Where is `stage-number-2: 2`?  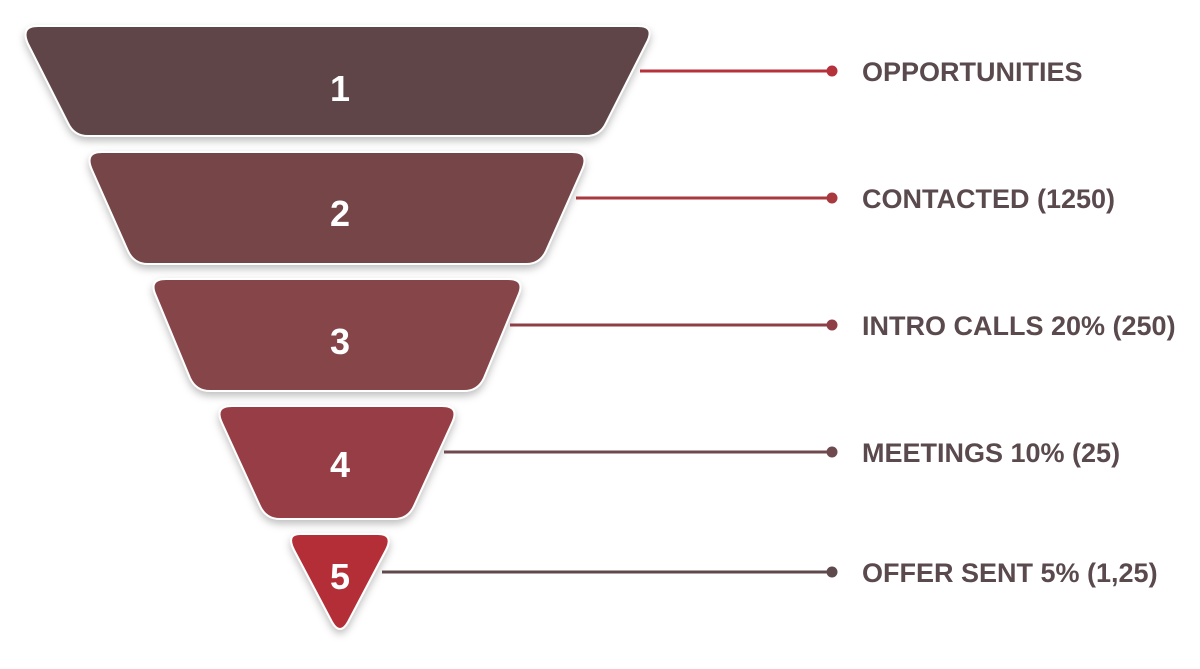
stage-number-2: 2 is located at coordinates (340, 213).